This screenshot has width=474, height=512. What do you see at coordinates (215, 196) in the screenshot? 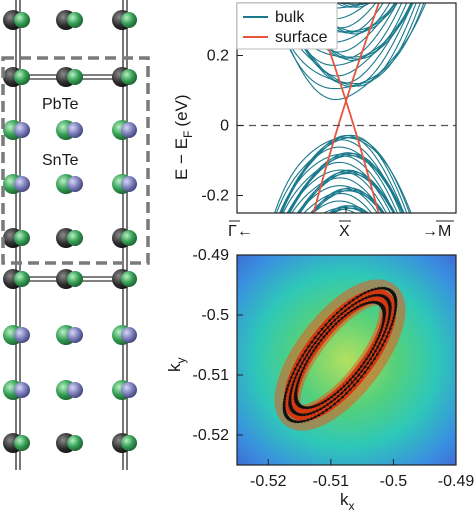
I see `band-ytick-label: -0.2` at bounding box center [215, 196].